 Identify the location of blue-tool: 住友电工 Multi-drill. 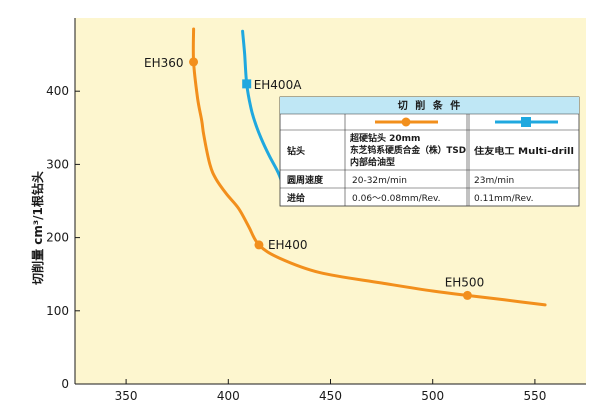
(524, 151).